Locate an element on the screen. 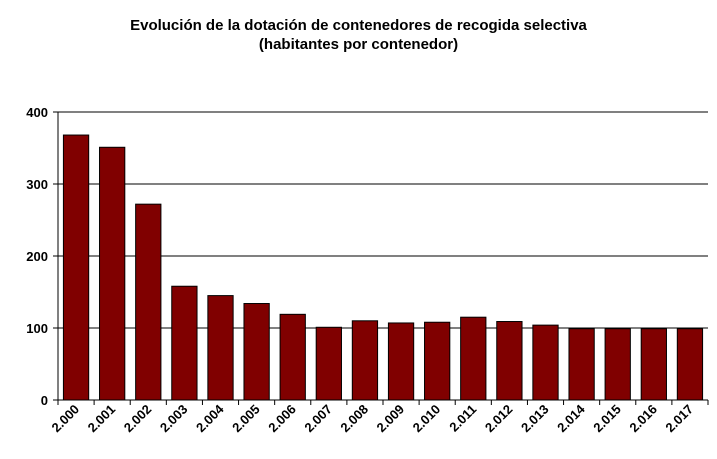  x-tick-label: 2.013 is located at coordinates (535, 419).